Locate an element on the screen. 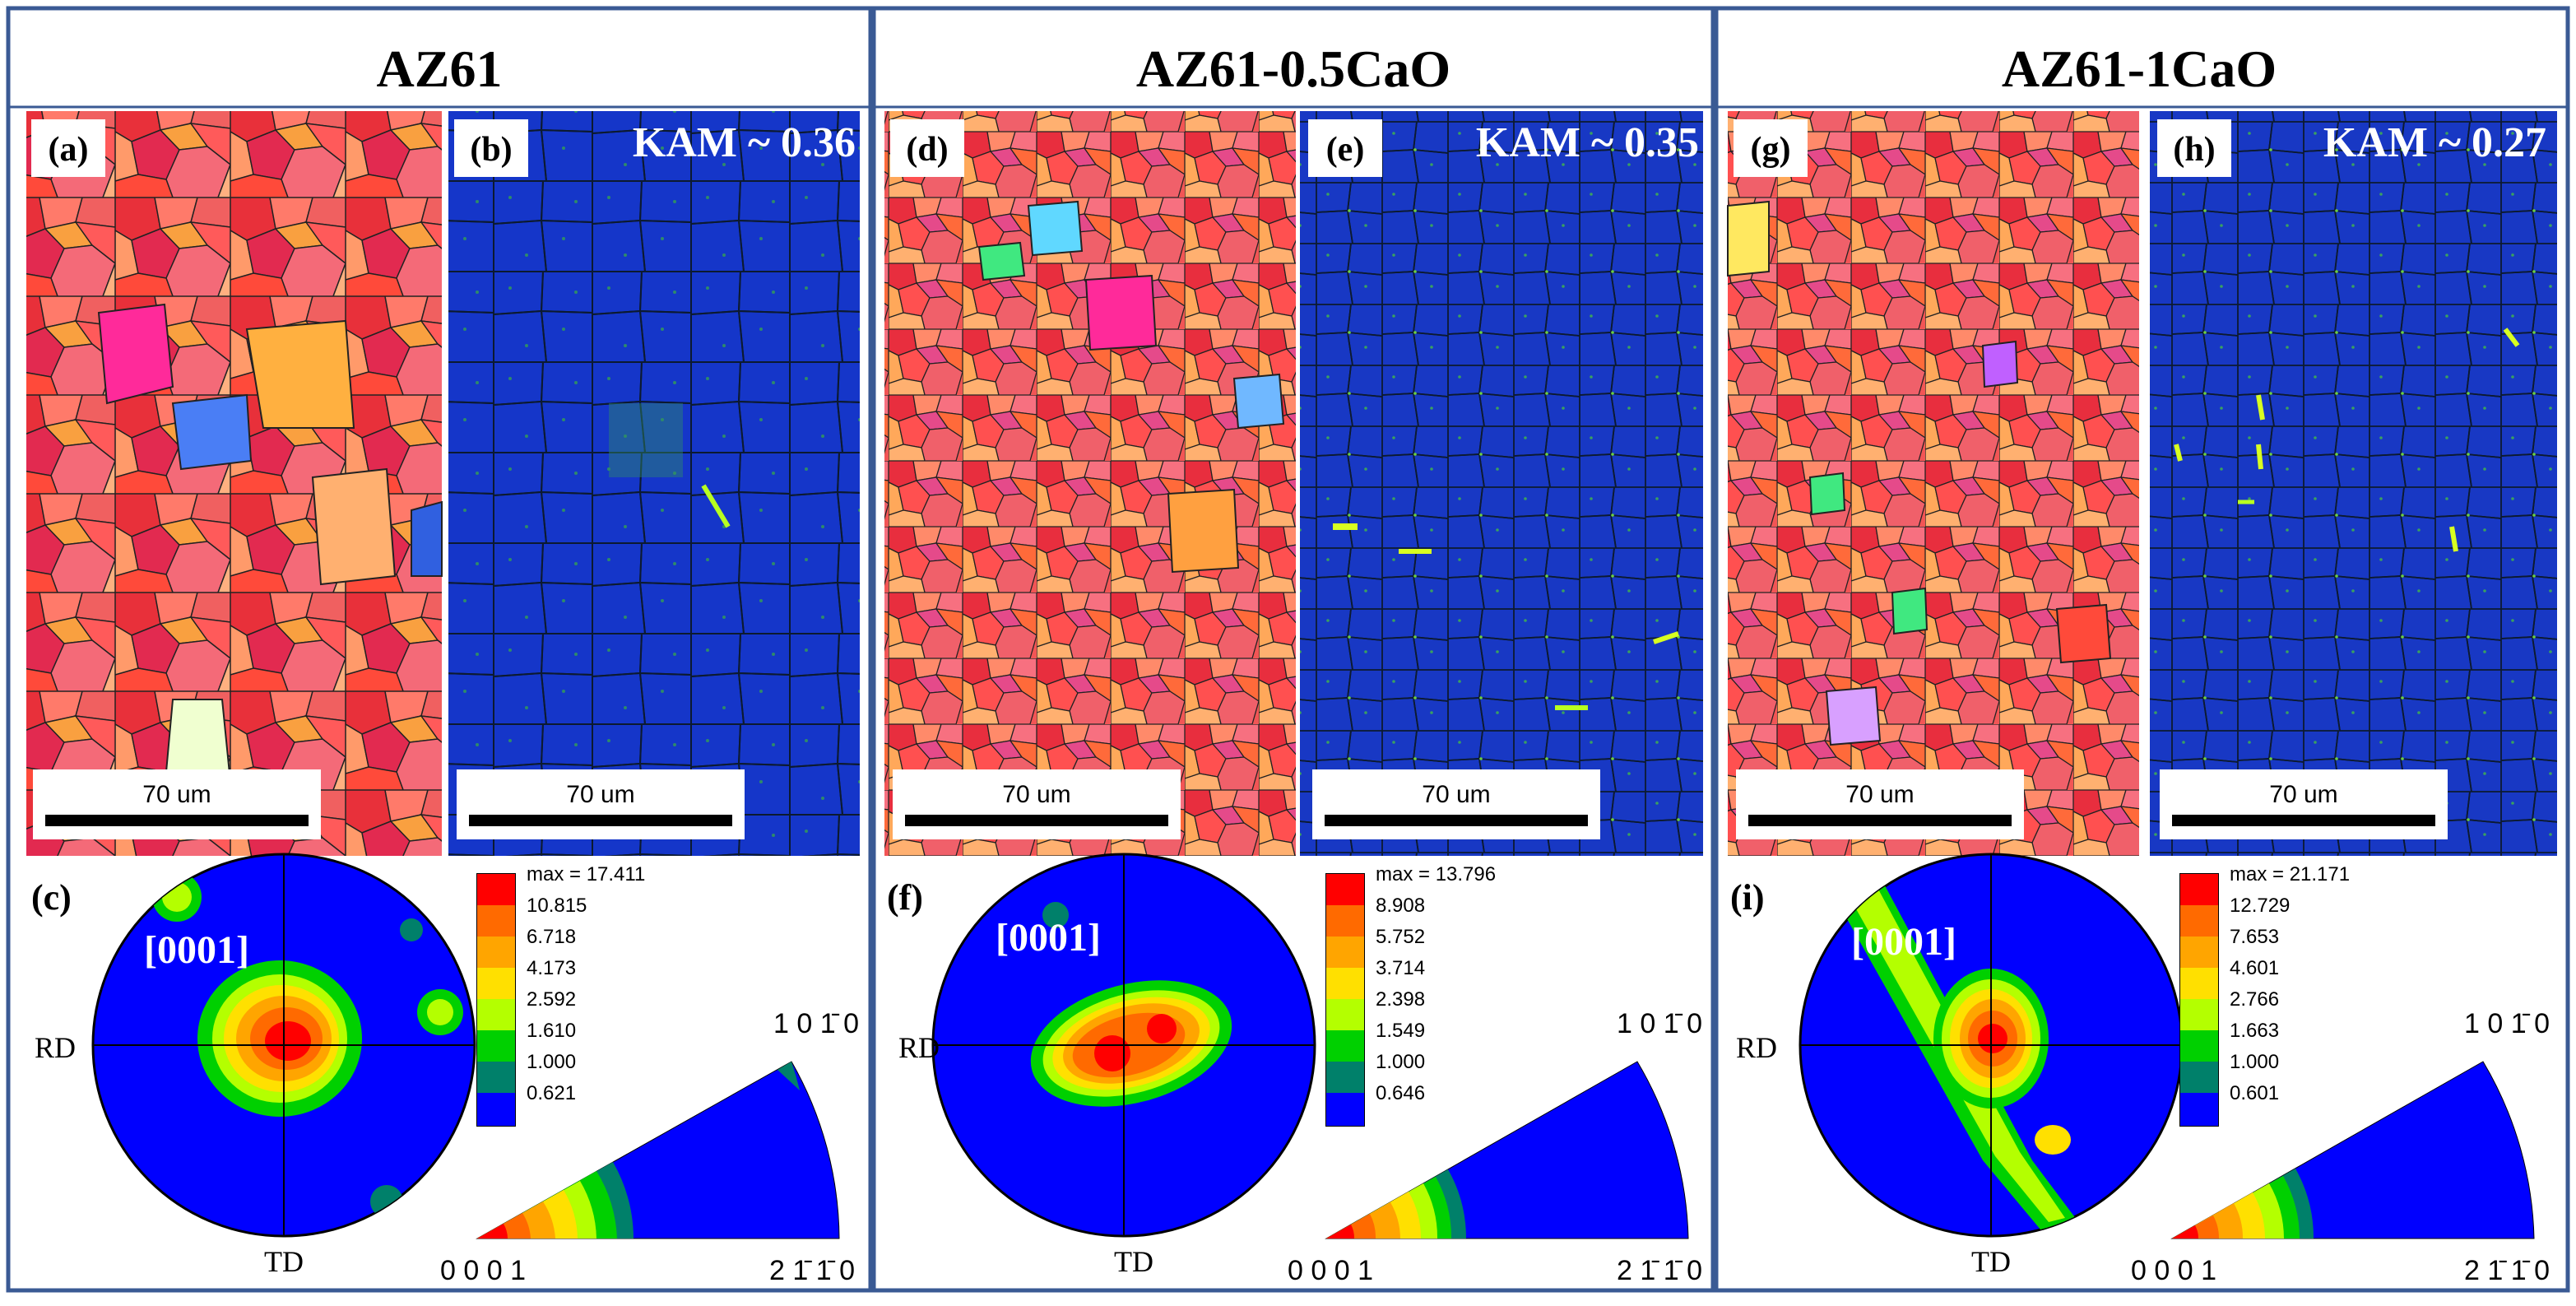 Image resolution: width=2576 pixels, height=1306 pixels. kam-value: KAM ~ 0.27 is located at coordinates (2435, 142).